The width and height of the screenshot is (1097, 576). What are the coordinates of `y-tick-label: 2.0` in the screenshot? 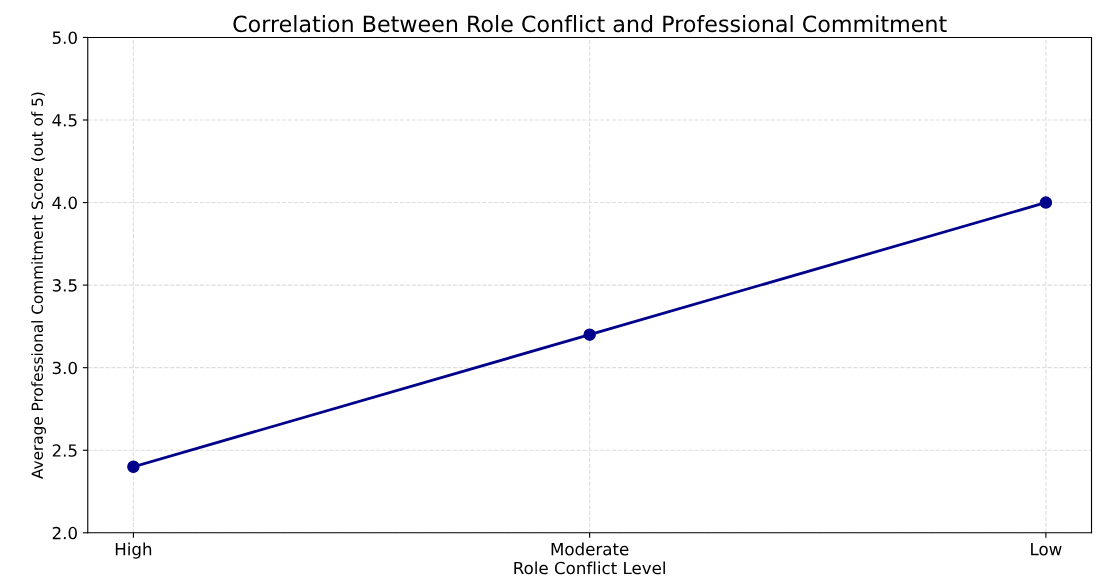 It's located at (64, 533).